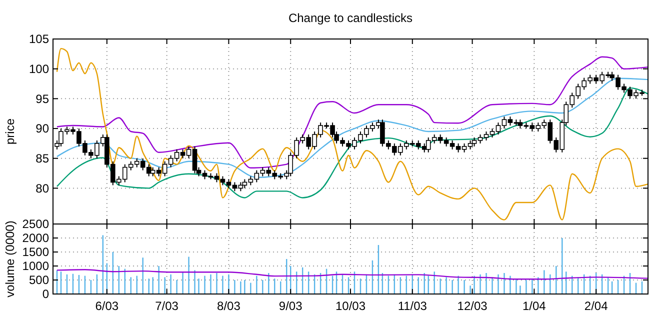 The width and height of the screenshot is (660, 320). What do you see at coordinates (36, 224) in the screenshot?
I see `y-tick-label: 2500` at bounding box center [36, 224].